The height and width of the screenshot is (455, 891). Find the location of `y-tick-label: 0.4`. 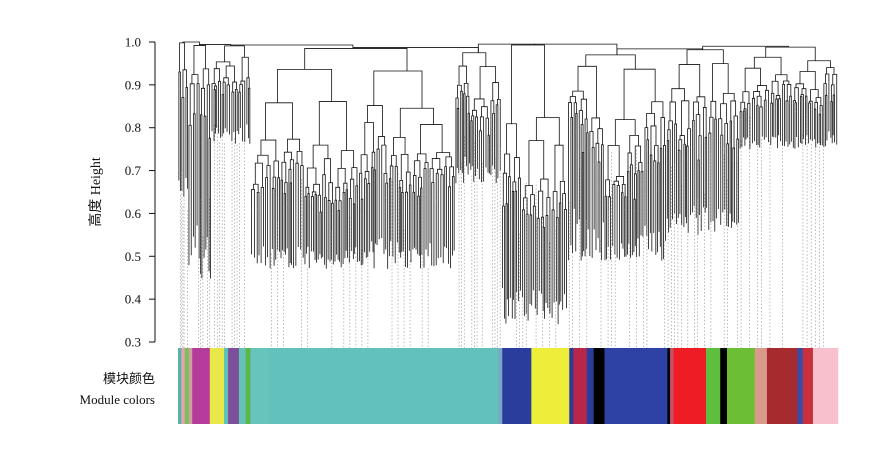

y-tick-label: 0.4 is located at coordinates (133, 299).